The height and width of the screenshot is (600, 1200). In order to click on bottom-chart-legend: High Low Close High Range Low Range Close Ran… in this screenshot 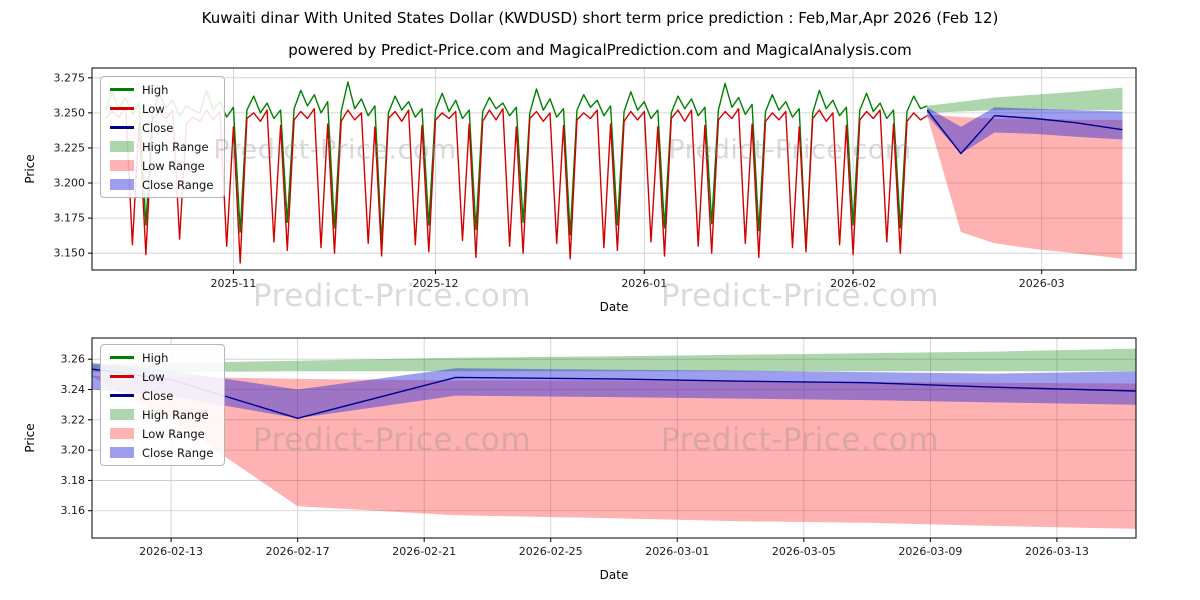, I will do `click(163, 405)`.